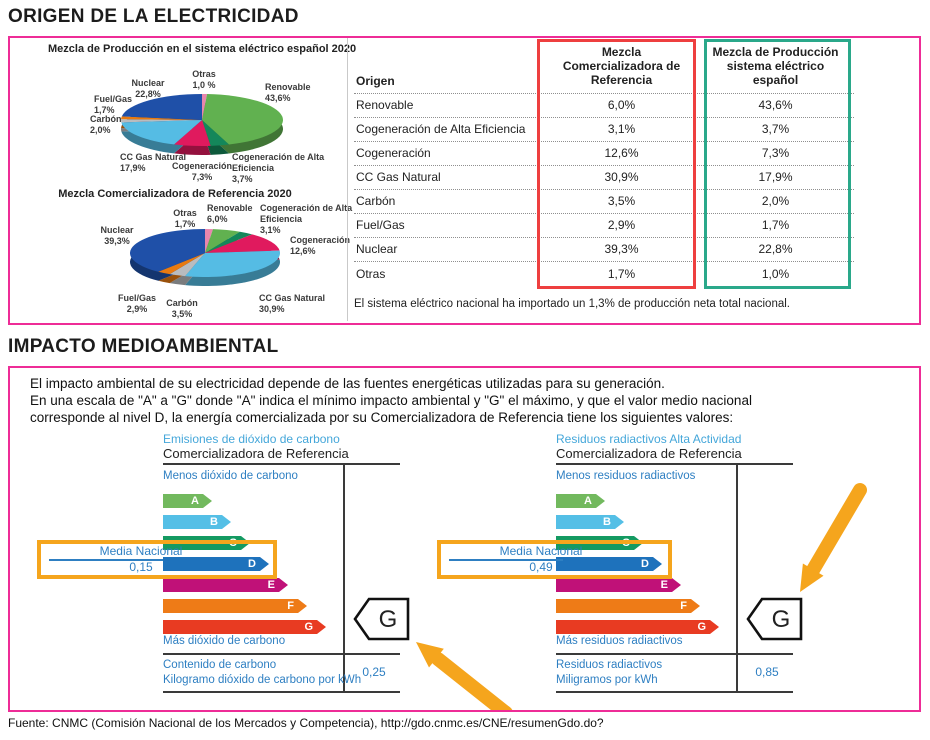  I want to click on pie-label: Otras 1,0 %, so click(204, 79).